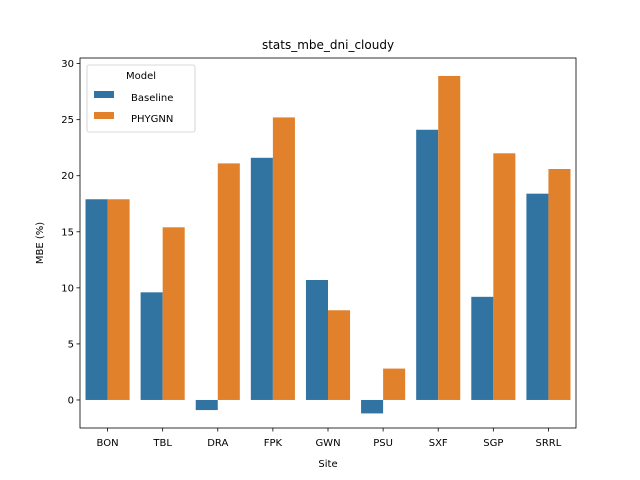 This screenshot has height=480, width=640. Describe the element at coordinates (206, 405) in the screenshot. I see `bar-baseline-dra` at that location.